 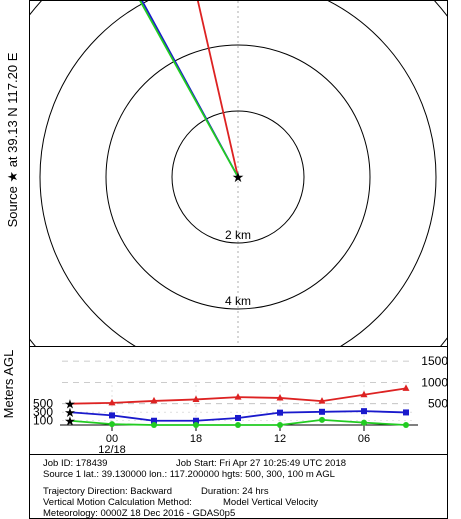 I want to click on time-tick-label: 12, so click(x=280, y=439).